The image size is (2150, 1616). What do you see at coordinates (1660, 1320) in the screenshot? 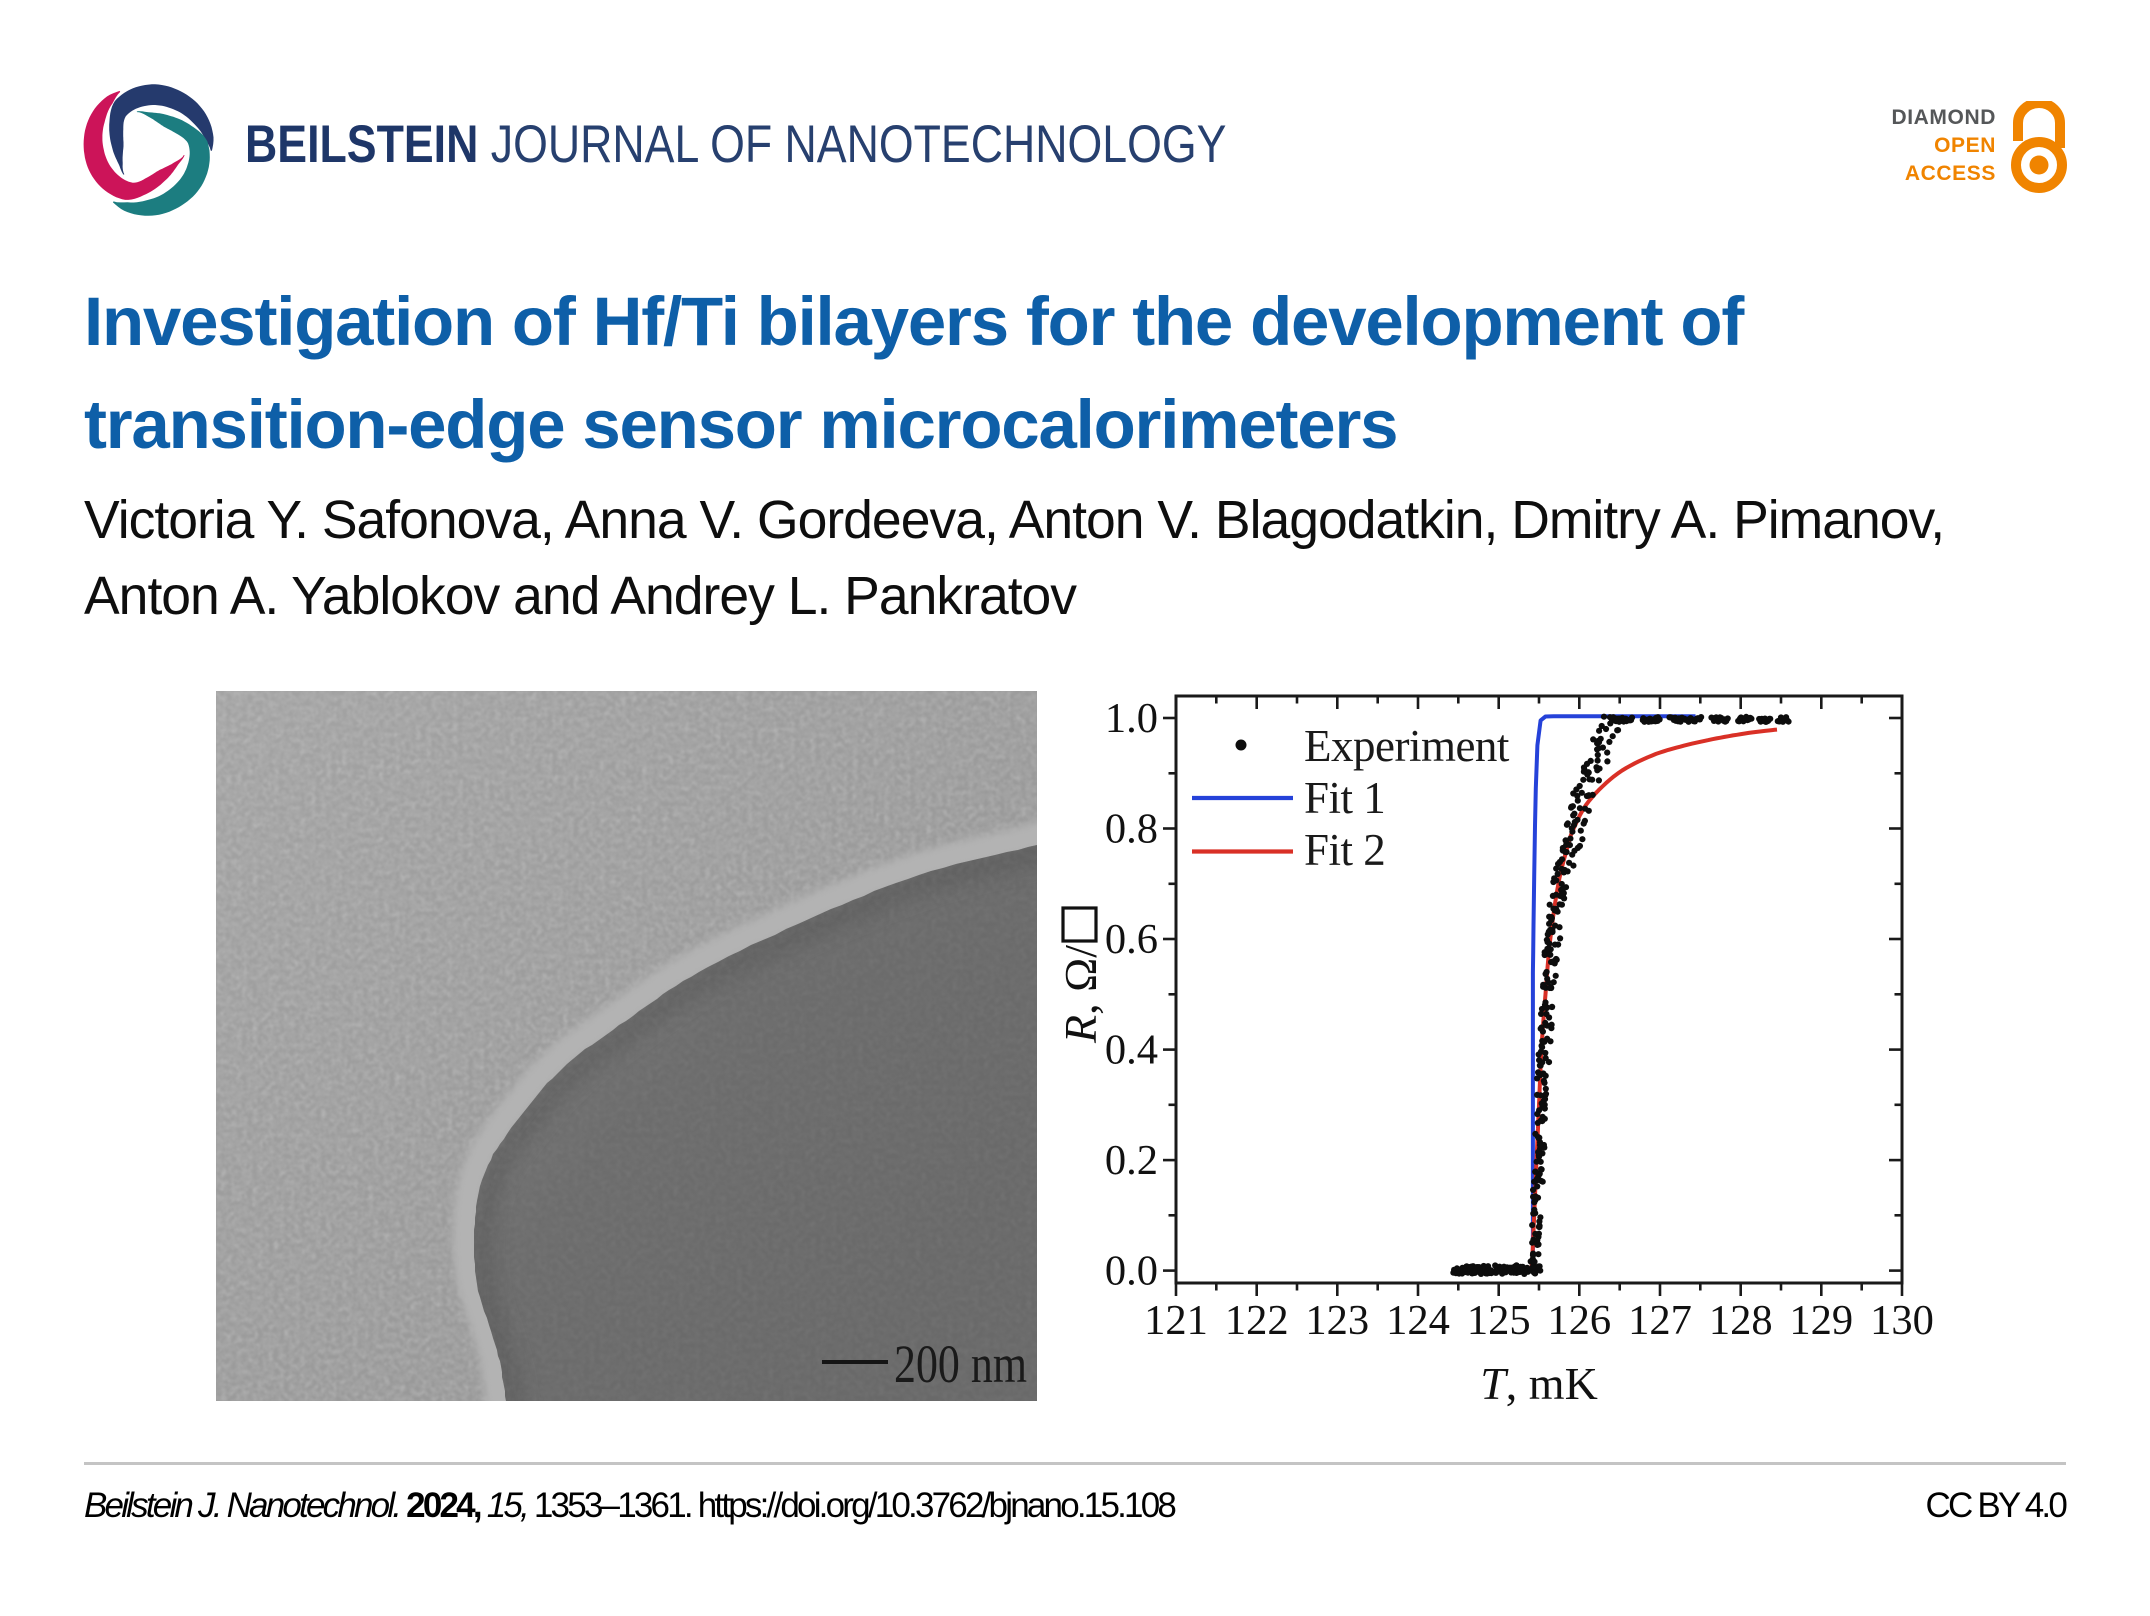
I see `svg-text: 127` at bounding box center [1660, 1320].